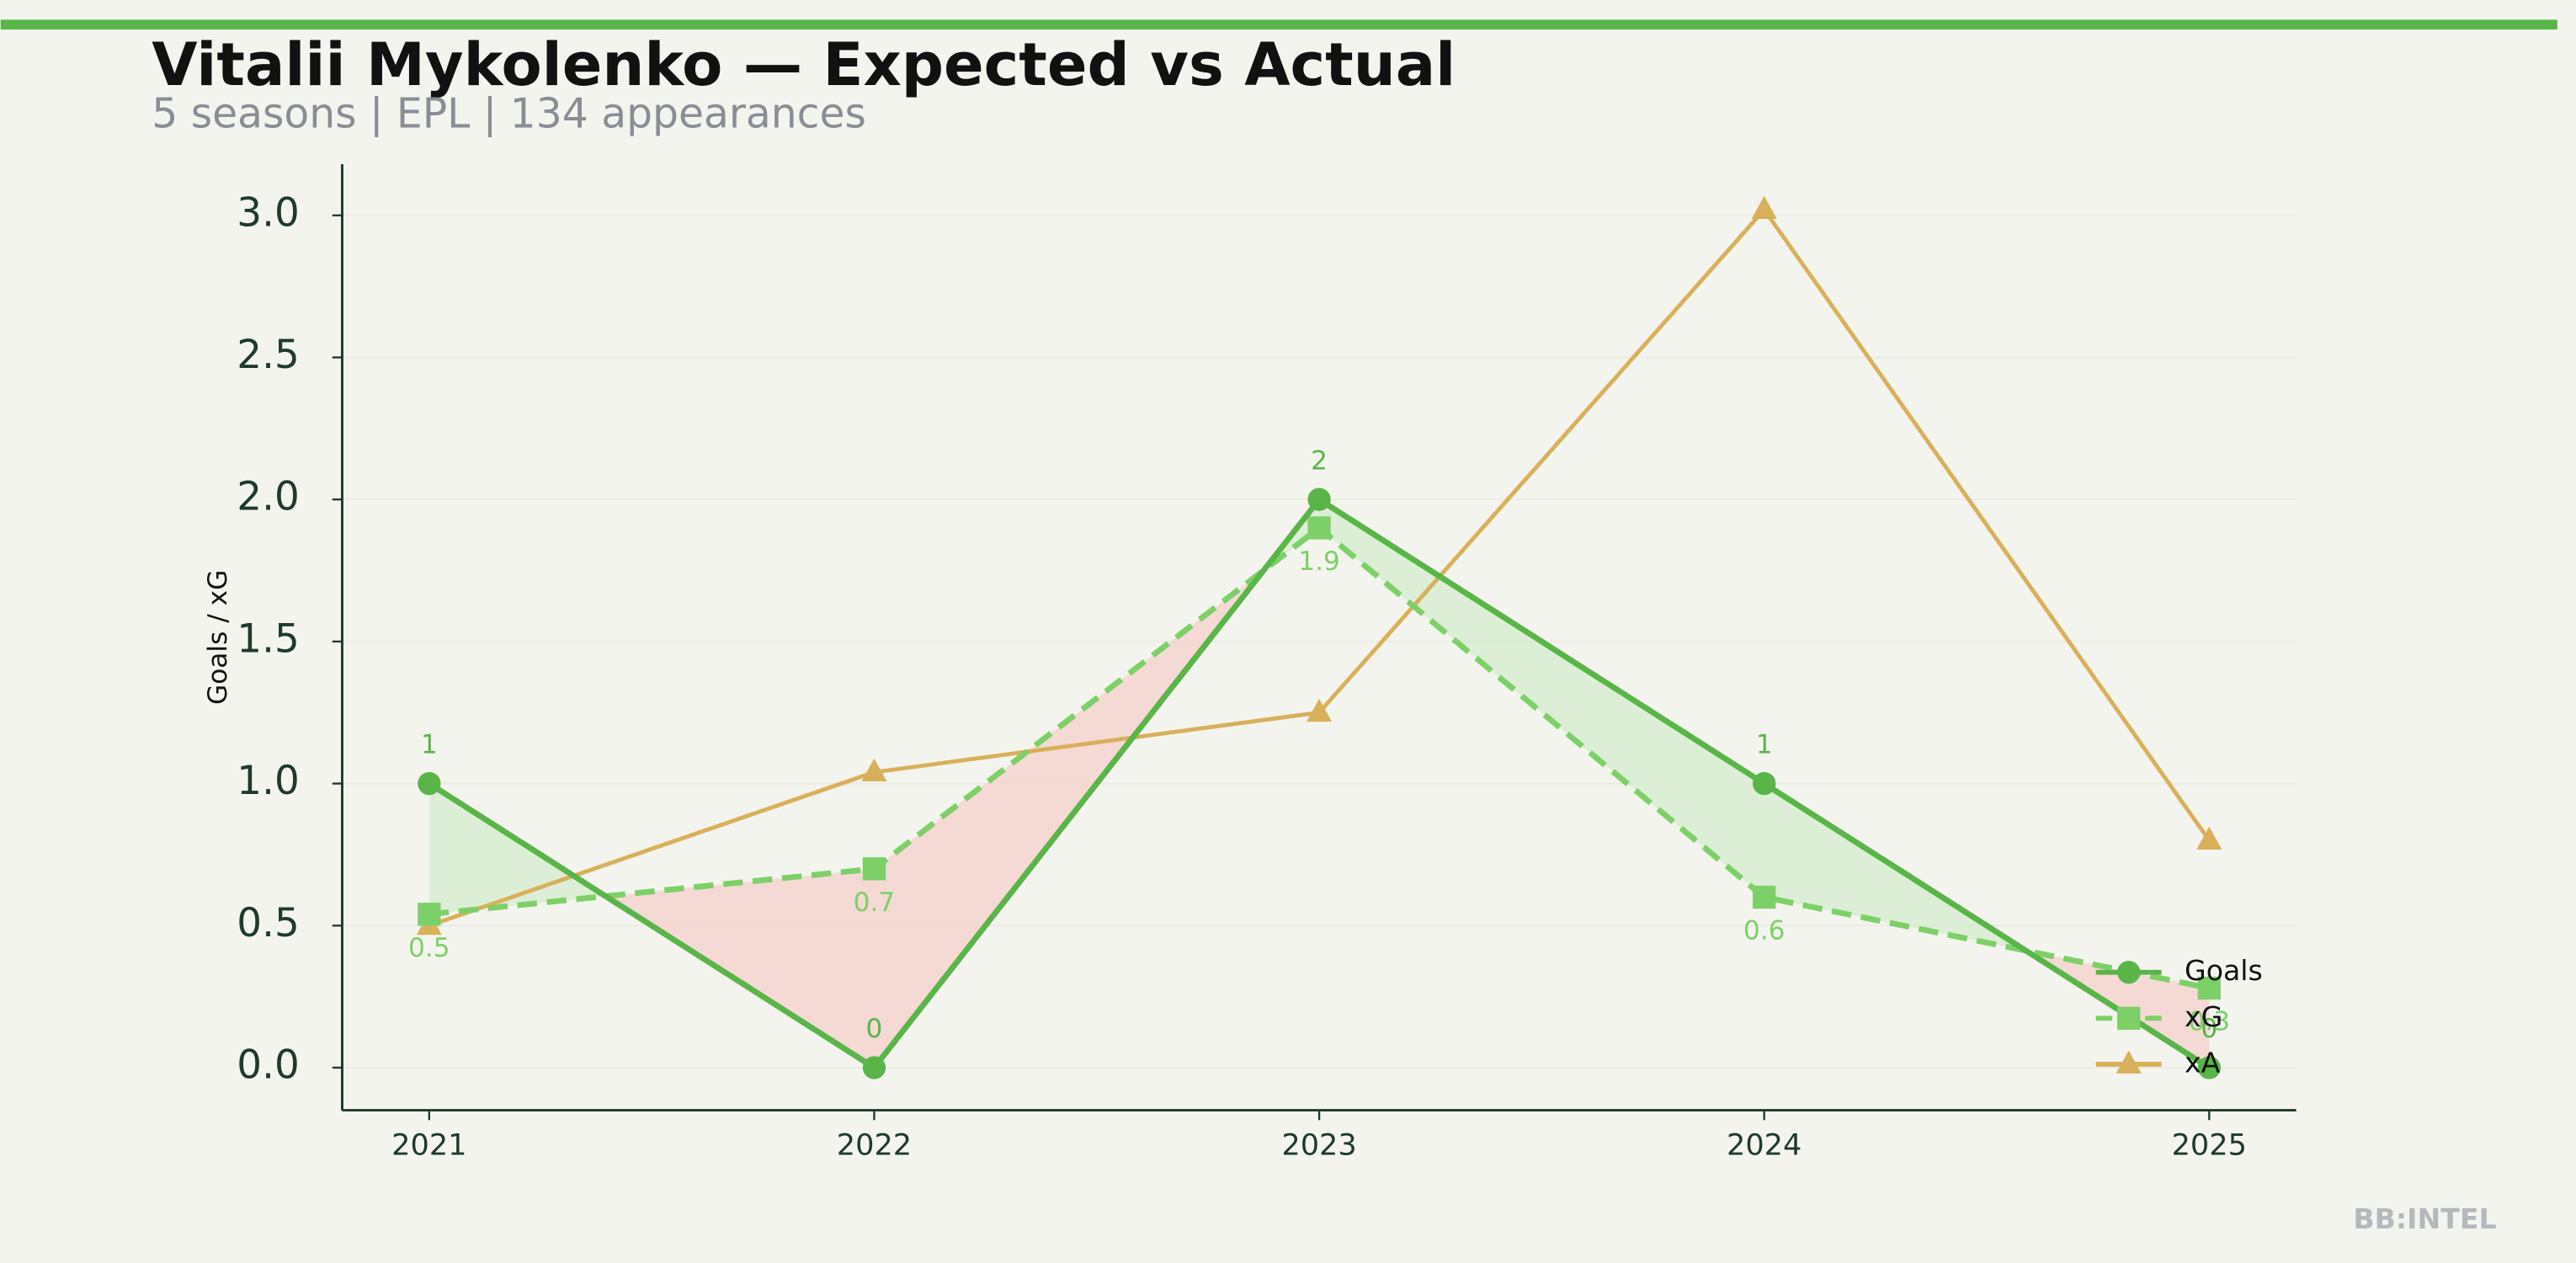 This screenshot has height=1263, width=2576. I want to click on y-tick-label: 0.5, so click(268, 923).